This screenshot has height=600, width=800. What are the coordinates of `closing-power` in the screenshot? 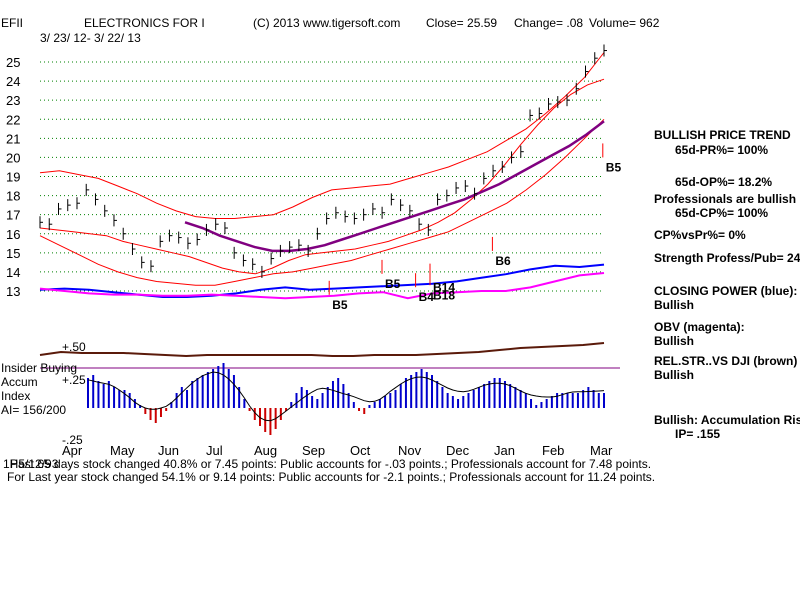 It's located at (322, 280).